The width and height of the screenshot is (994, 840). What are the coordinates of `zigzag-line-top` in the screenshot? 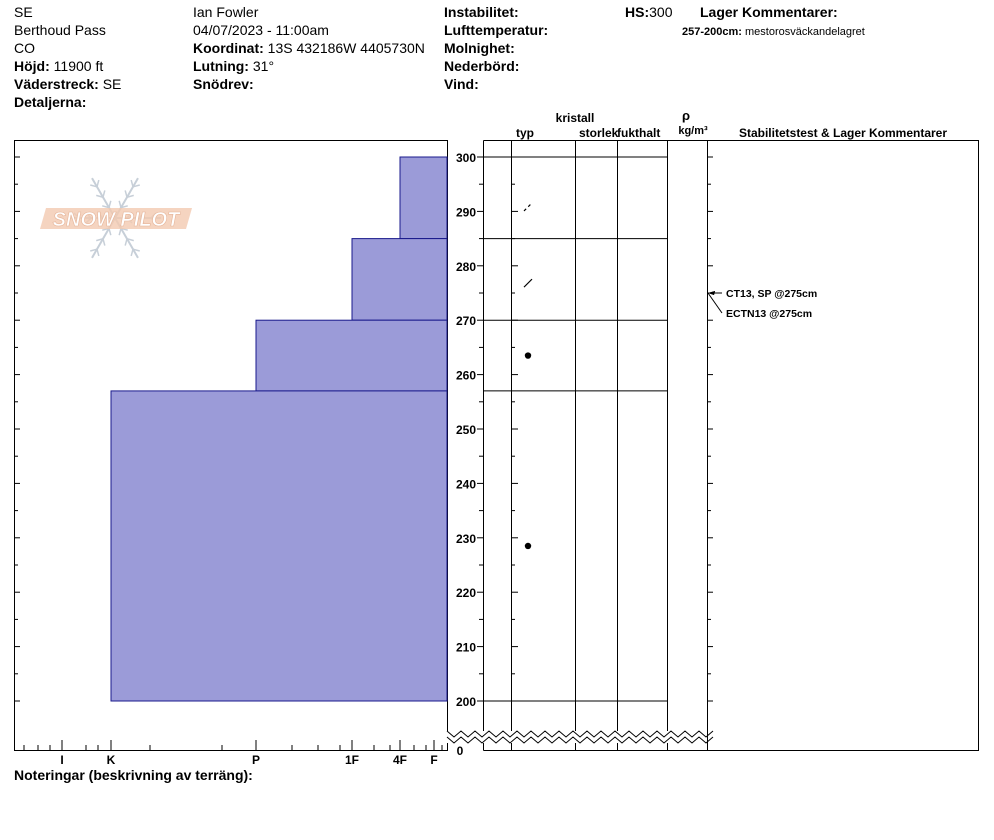 It's located at (580, 734).